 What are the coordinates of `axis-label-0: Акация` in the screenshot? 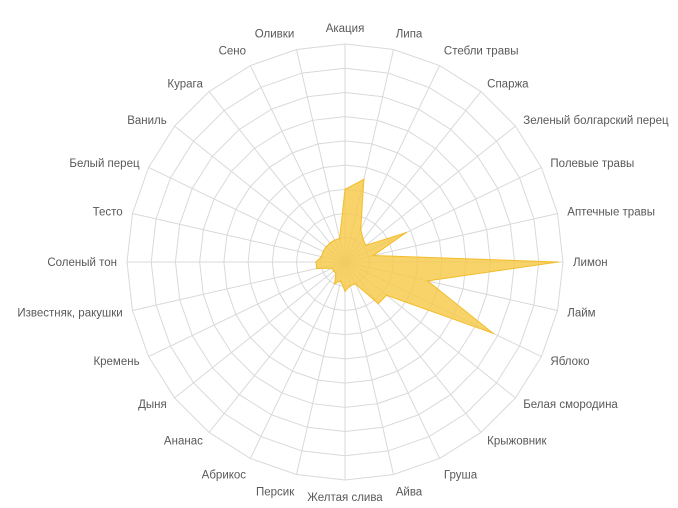 It's located at (345, 29).